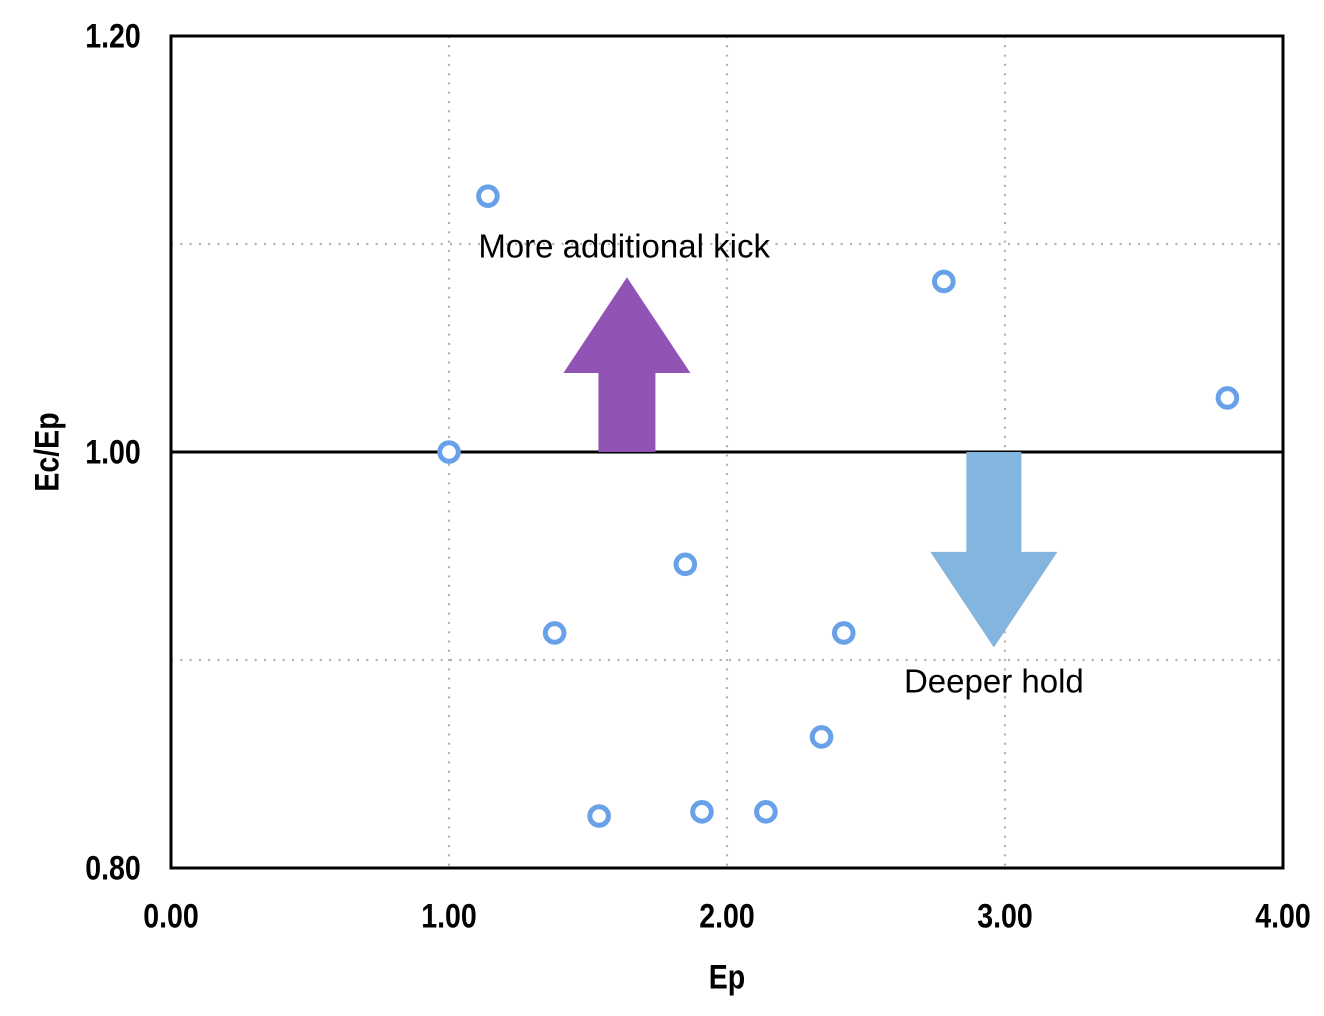  What do you see at coordinates (113, 36) in the screenshot?
I see `y-tick-label: 1.20` at bounding box center [113, 36].